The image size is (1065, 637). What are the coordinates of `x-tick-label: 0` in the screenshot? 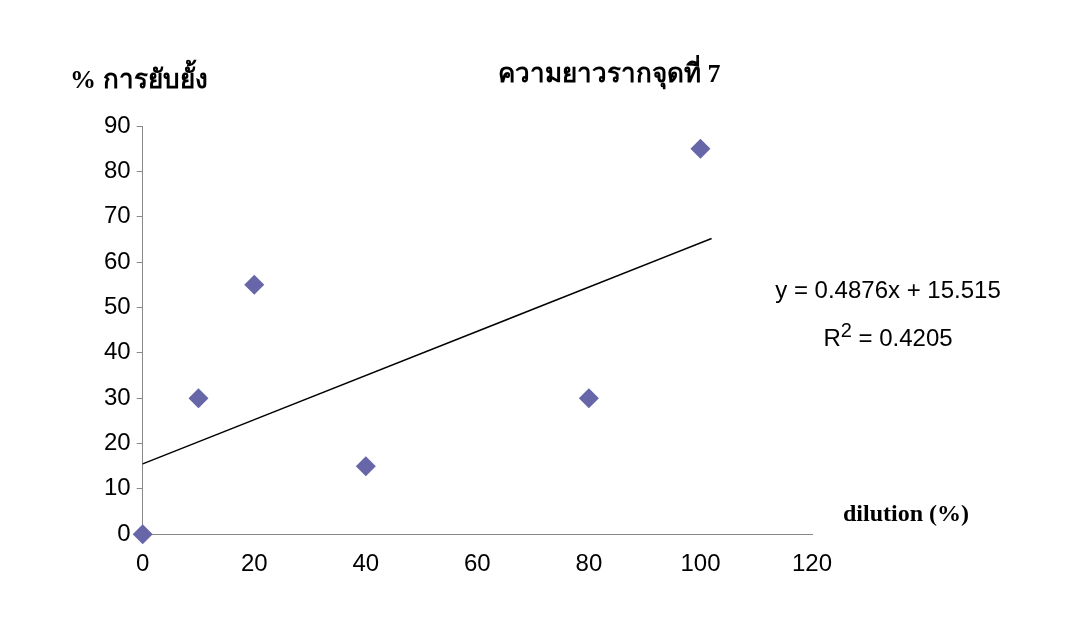 It's located at (143, 563).